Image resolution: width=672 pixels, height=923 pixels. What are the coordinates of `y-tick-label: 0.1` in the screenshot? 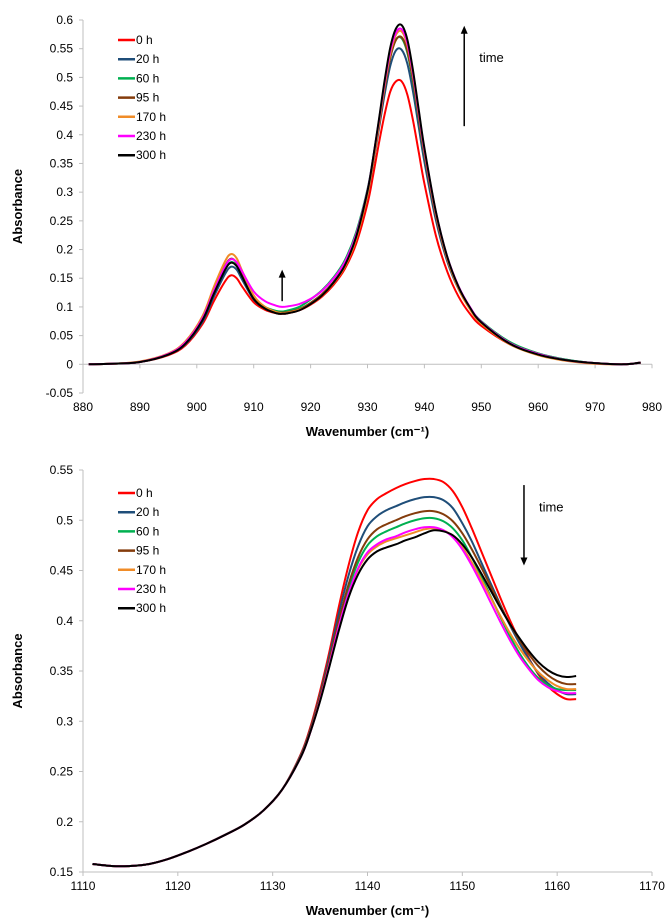 It's located at (64, 307).